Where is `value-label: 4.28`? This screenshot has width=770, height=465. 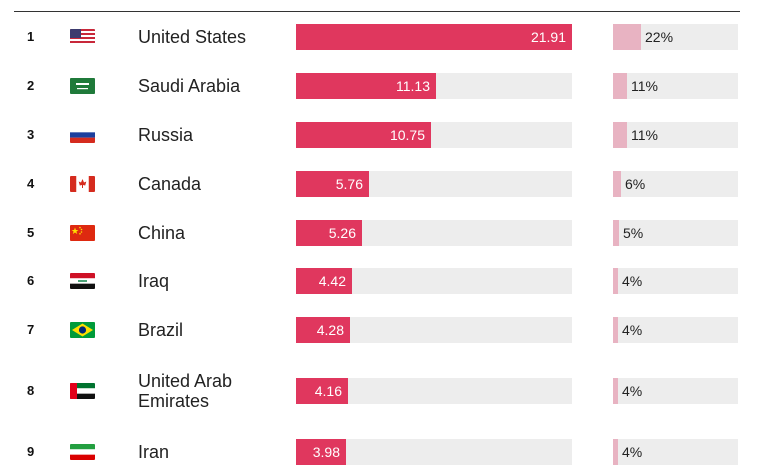 value-label: 4.28 is located at coordinates (330, 330).